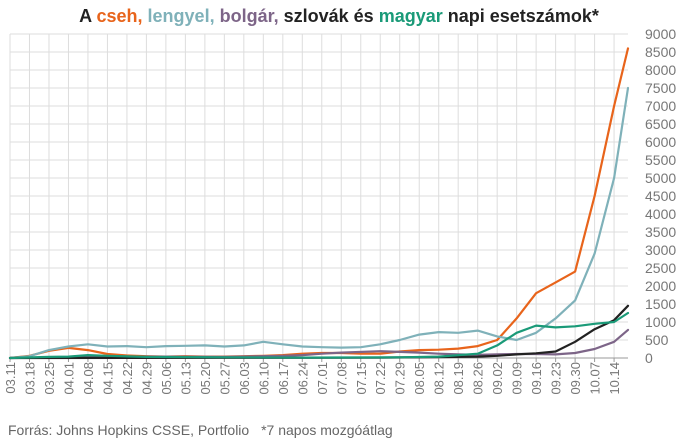  What do you see at coordinates (400, 378) in the screenshot?
I see `x-tick-label: 07.29` at bounding box center [400, 378].